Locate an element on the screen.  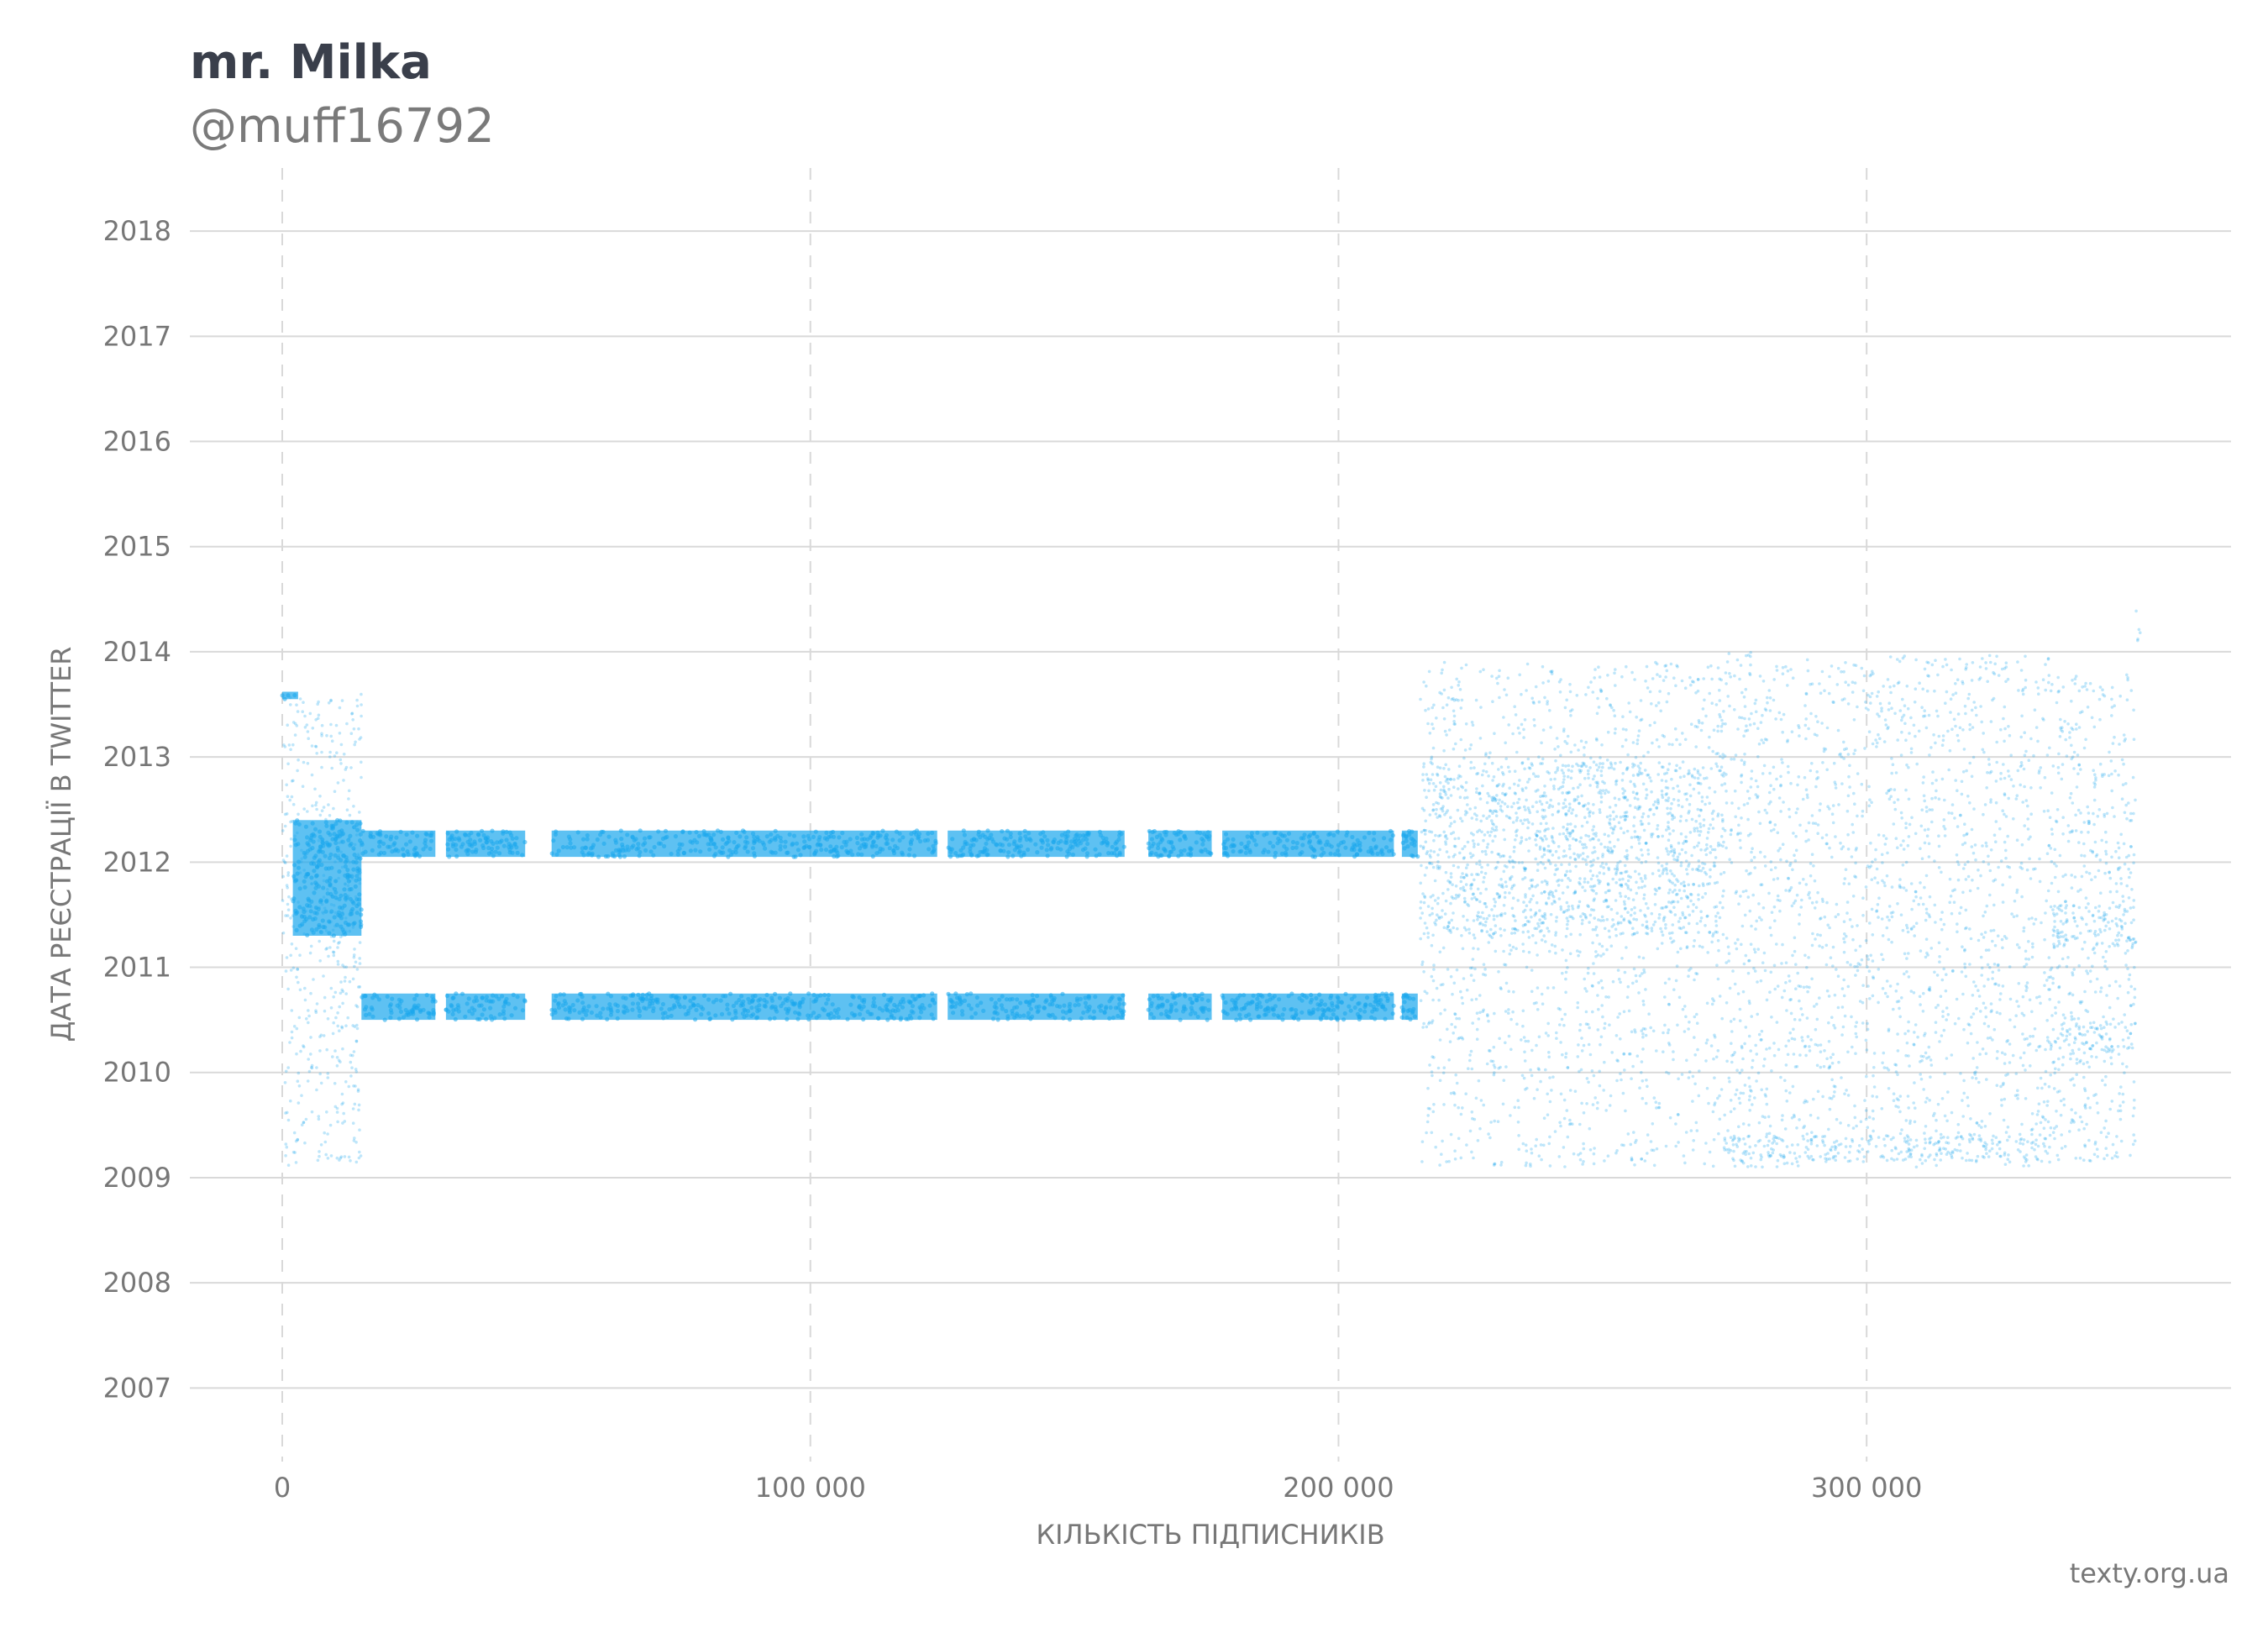
chart-subtitle: @muff16792 is located at coordinates (342, 126).